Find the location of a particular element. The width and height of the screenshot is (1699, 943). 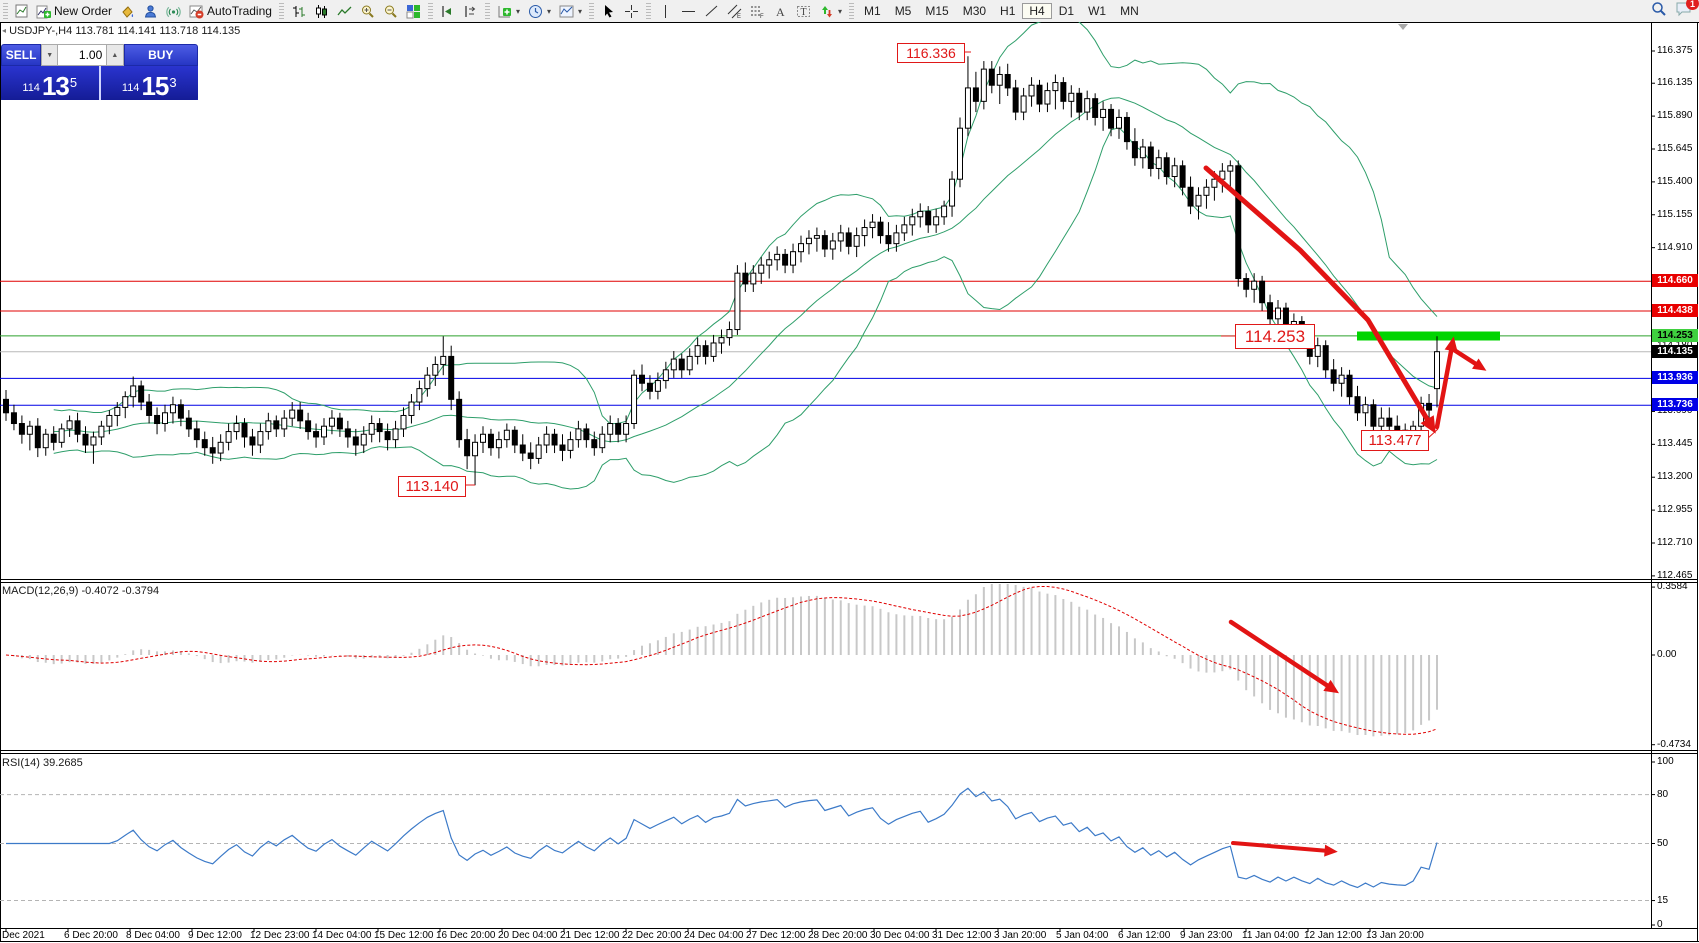

price-level-chip: 114.438 is located at coordinates (1675, 311).